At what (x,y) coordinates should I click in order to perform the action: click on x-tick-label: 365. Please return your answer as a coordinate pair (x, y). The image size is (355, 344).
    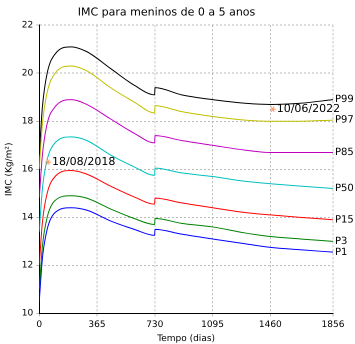
    Looking at the image, I should click on (97, 325).